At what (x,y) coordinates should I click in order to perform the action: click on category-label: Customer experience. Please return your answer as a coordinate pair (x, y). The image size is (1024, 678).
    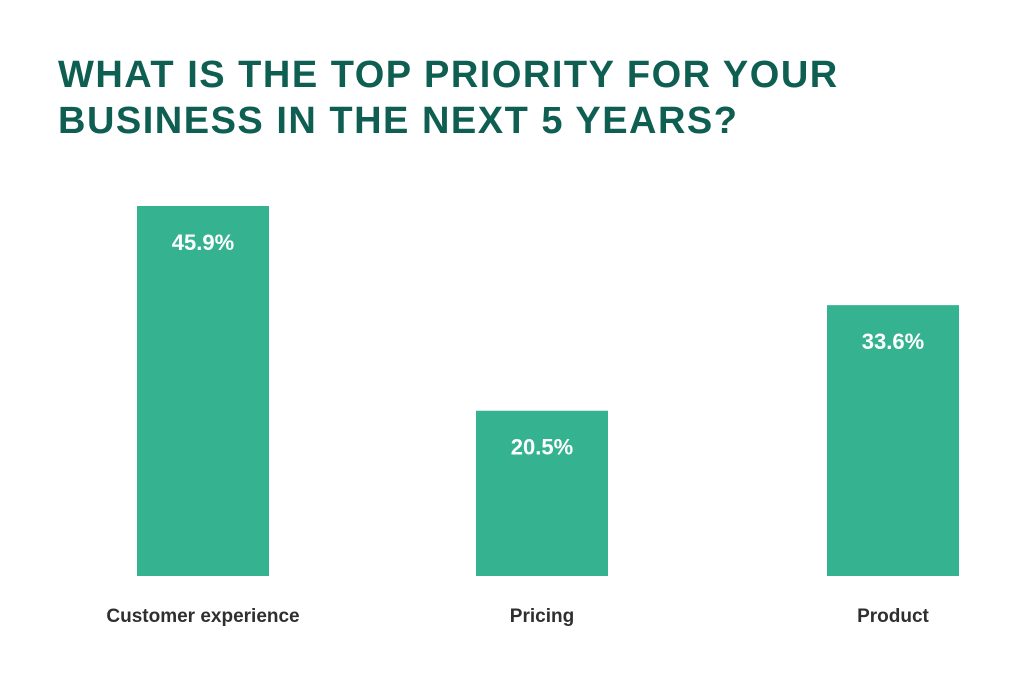
    Looking at the image, I should click on (202, 616).